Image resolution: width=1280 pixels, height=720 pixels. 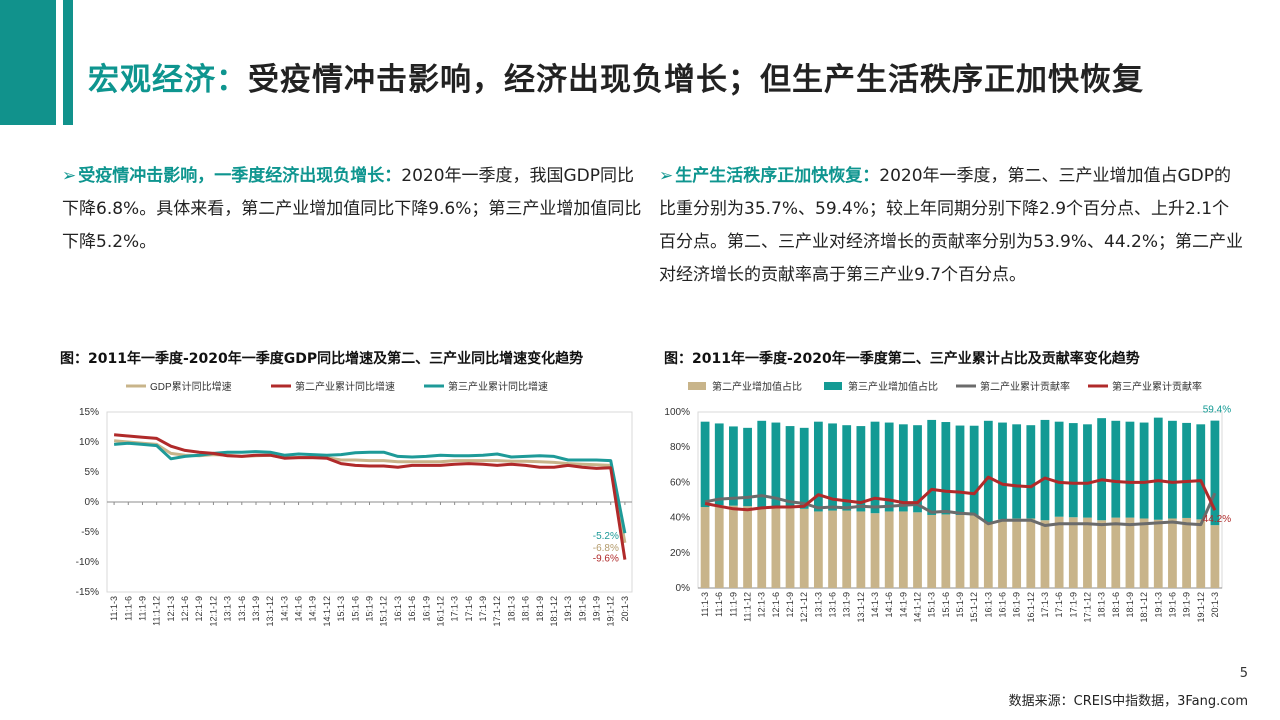 What do you see at coordinates (284, 609) in the screenshot?
I see `chart1-x-tick-label: 14:1-3` at bounding box center [284, 609].